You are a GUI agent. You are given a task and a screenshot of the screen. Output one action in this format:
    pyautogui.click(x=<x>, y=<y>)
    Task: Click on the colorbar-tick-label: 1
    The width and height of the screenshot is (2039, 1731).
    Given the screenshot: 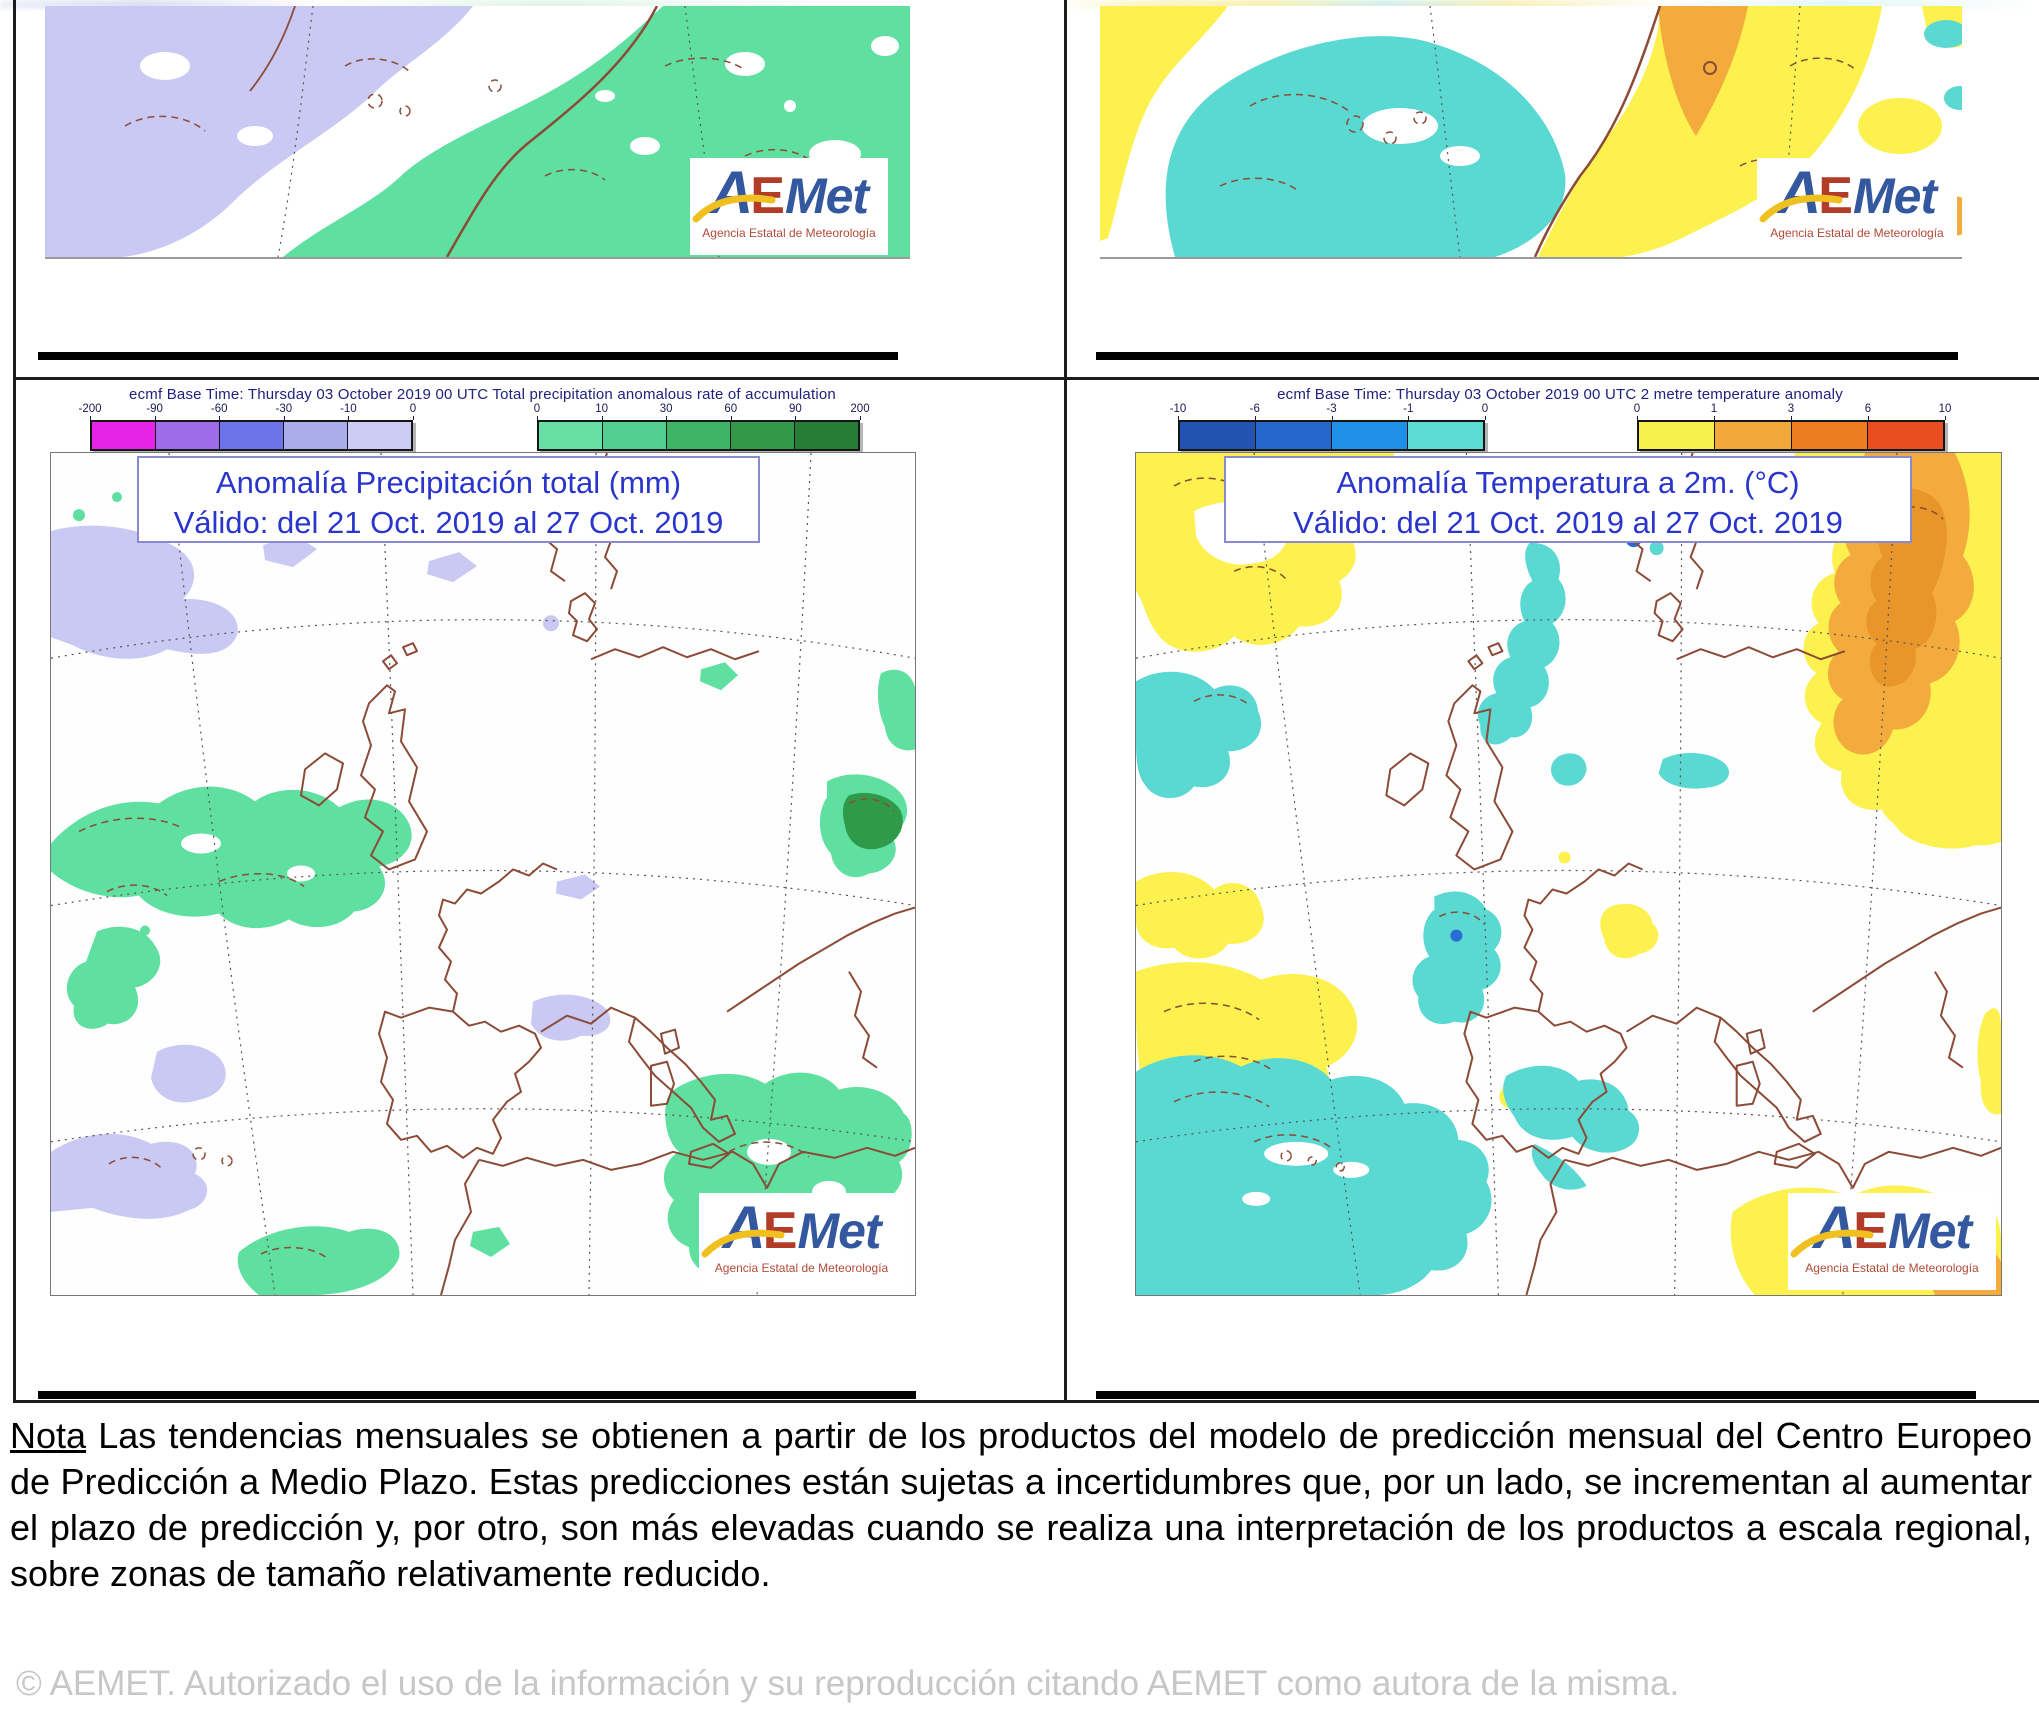 What is the action you would take?
    pyautogui.click(x=1714, y=409)
    